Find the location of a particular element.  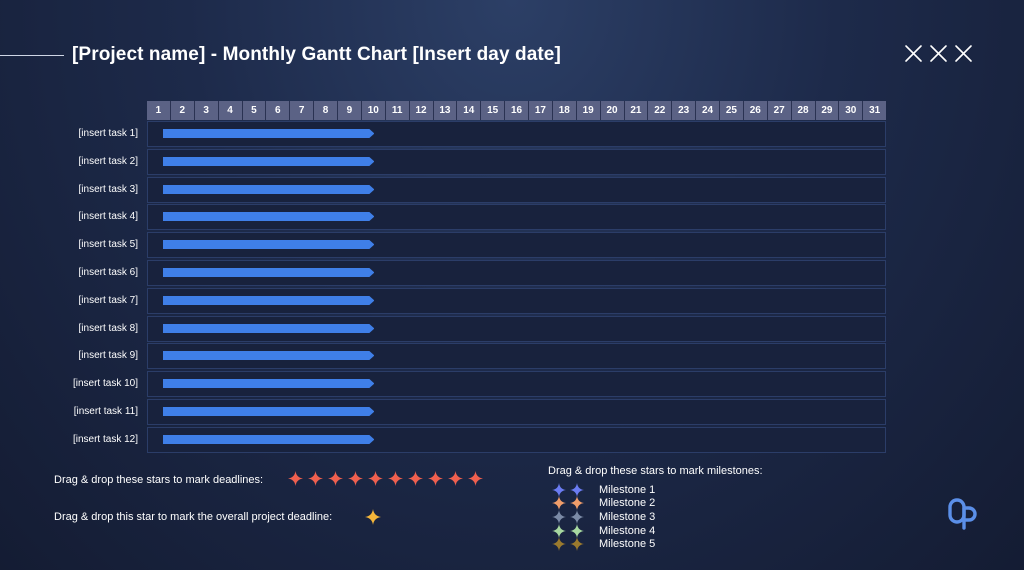

day-header-cell: 7 is located at coordinates (302, 110).